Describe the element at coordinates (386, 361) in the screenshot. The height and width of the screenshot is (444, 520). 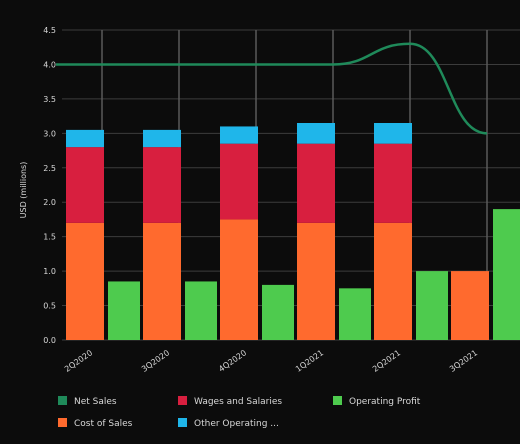
I see `x-tick-label: 2Q2021` at that location.